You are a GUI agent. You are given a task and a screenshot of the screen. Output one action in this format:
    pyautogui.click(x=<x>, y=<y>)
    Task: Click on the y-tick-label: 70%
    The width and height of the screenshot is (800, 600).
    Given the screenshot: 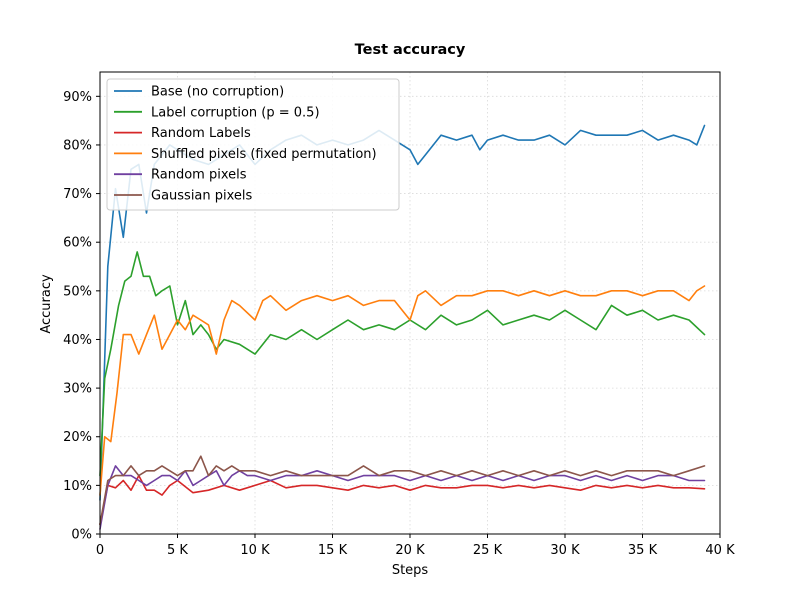 What is the action you would take?
    pyautogui.click(x=77, y=194)
    